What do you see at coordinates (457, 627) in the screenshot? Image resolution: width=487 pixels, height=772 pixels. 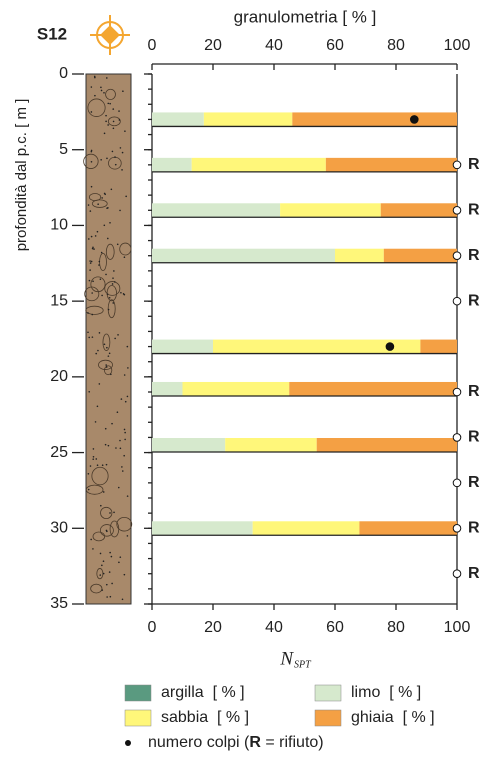 I see `x-tick-label: 100` at bounding box center [457, 627].